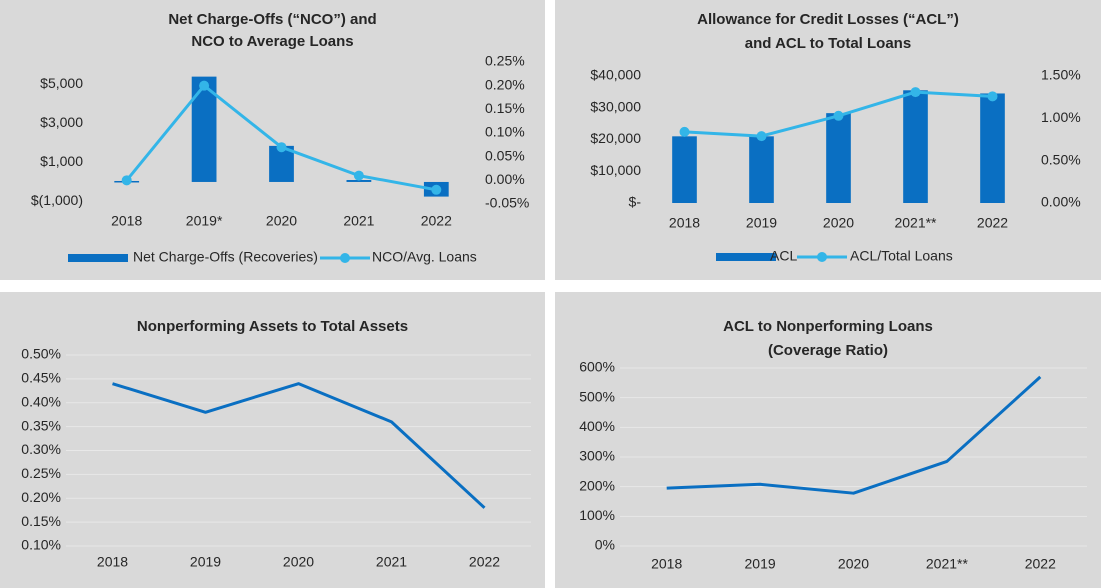 This screenshot has width=1101, height=588. Describe the element at coordinates (635, 202) in the screenshot. I see `y-tick-label: $-` at that location.